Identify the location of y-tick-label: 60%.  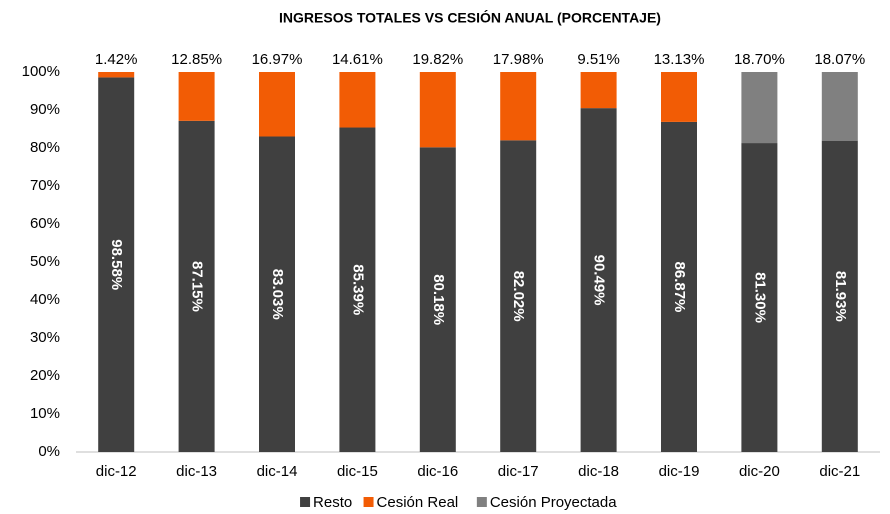
(45, 223).